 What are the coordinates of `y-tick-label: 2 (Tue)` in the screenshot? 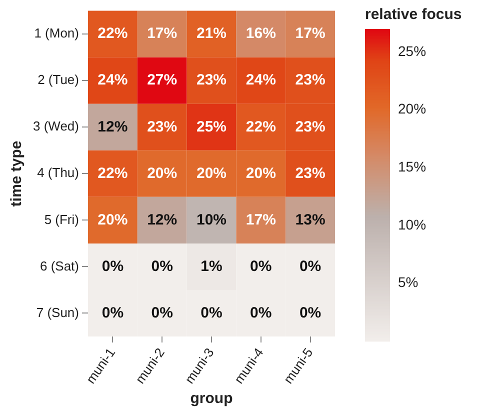 It's located at (58, 80).